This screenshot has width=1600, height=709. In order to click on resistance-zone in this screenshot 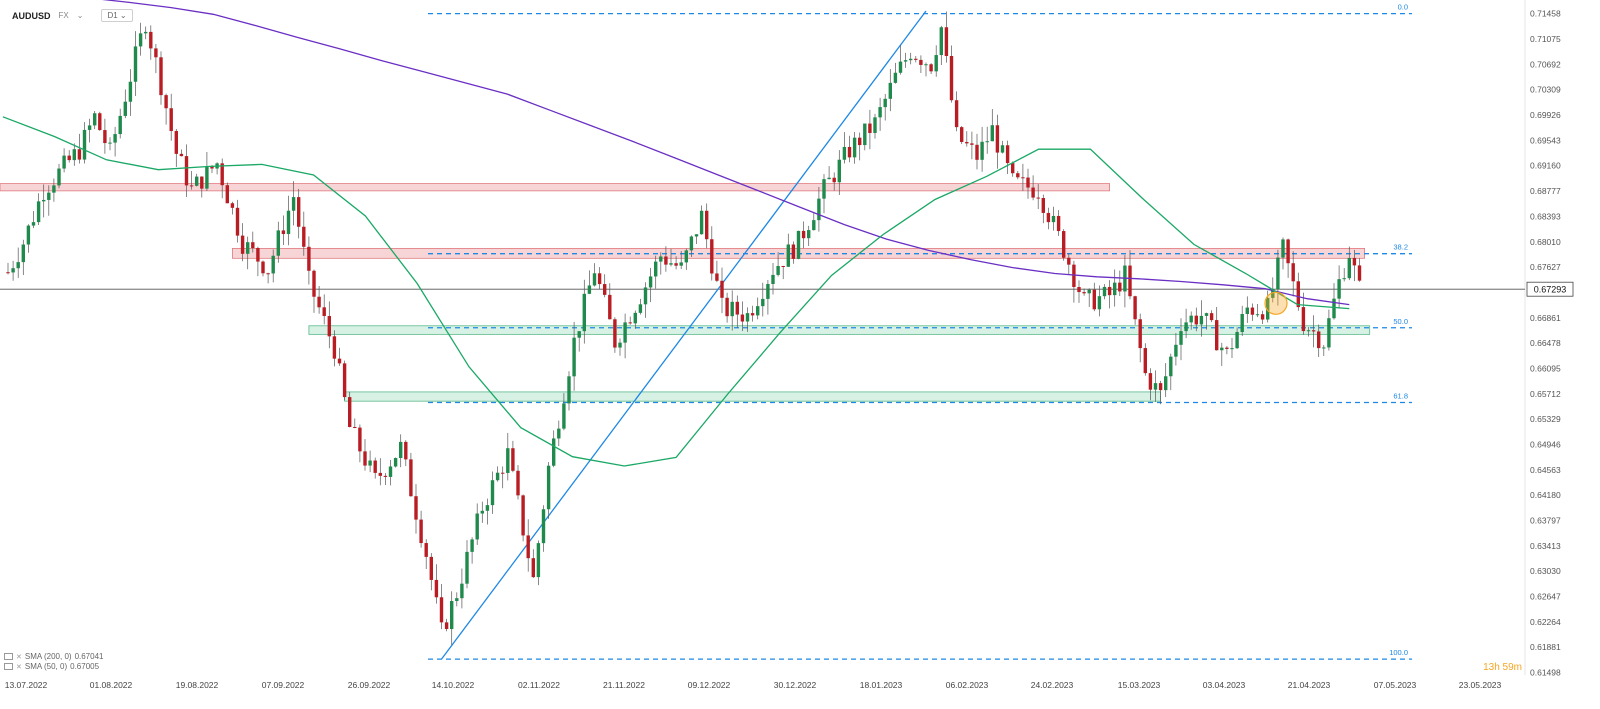, I will do `click(555, 187)`.